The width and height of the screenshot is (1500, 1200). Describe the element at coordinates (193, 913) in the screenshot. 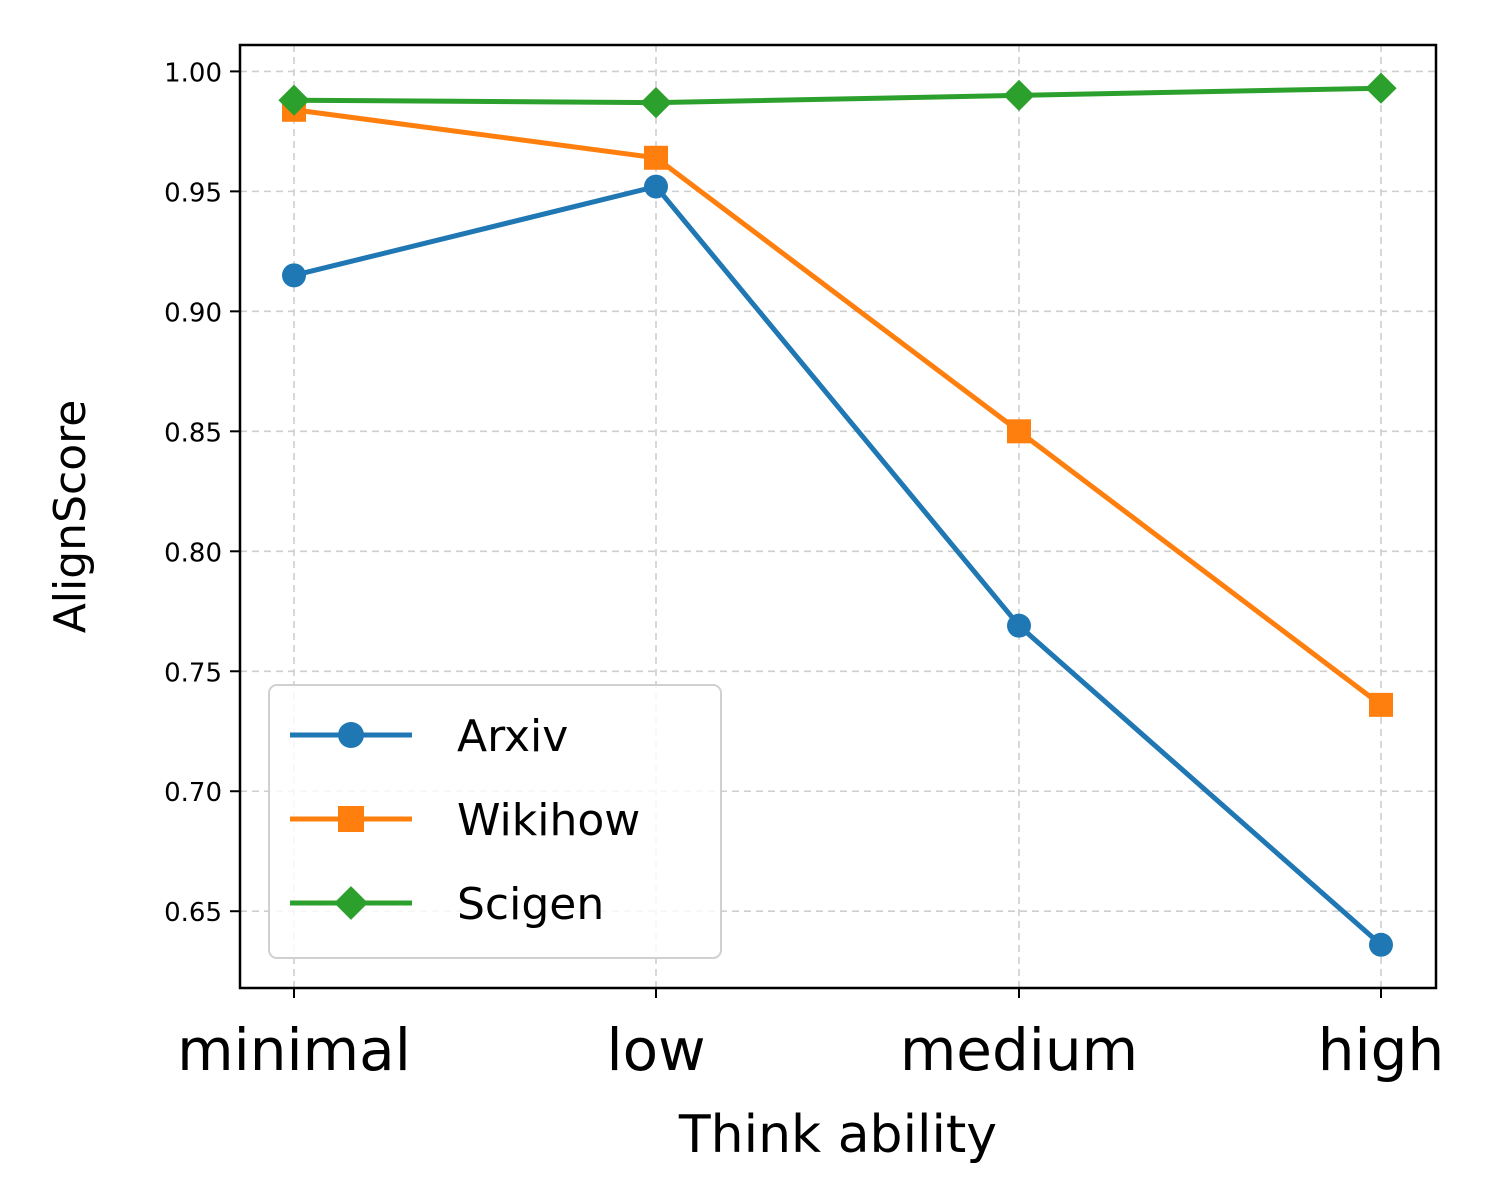

I see `y-tick-label: 0.65` at that location.